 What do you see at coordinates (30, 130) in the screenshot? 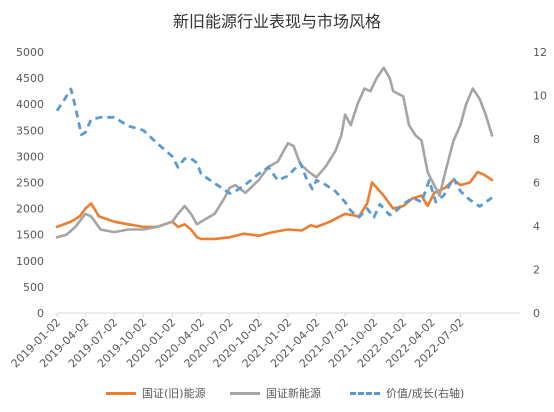
I see `y-left-tick-label: 3500` at bounding box center [30, 130].